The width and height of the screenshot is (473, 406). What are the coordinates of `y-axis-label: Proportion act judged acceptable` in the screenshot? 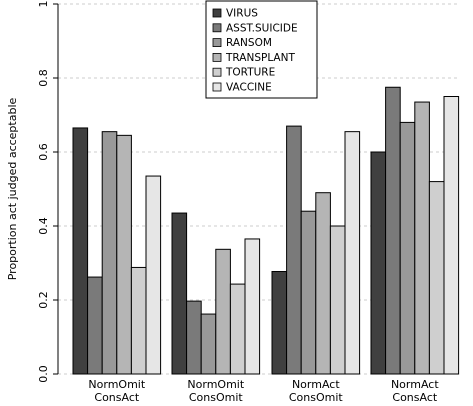 It's located at (12, 189).